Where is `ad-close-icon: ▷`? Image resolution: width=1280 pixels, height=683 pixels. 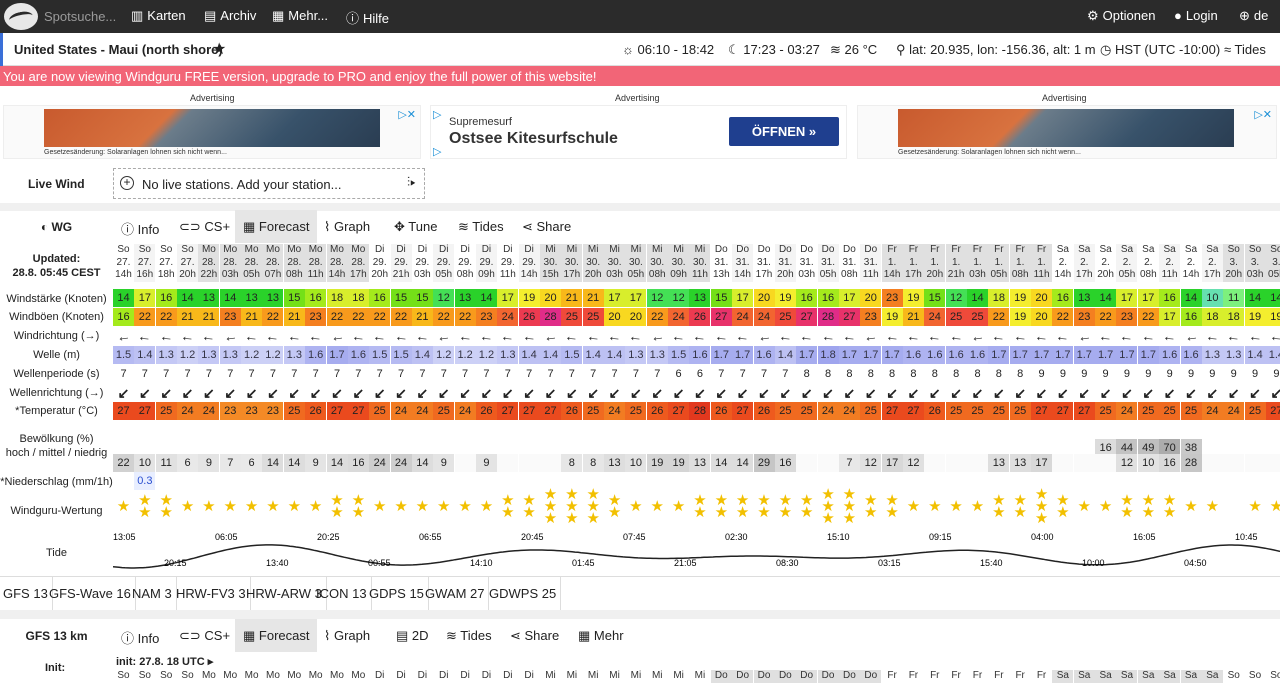
ad-close-icon: ▷ is located at coordinates (437, 115).